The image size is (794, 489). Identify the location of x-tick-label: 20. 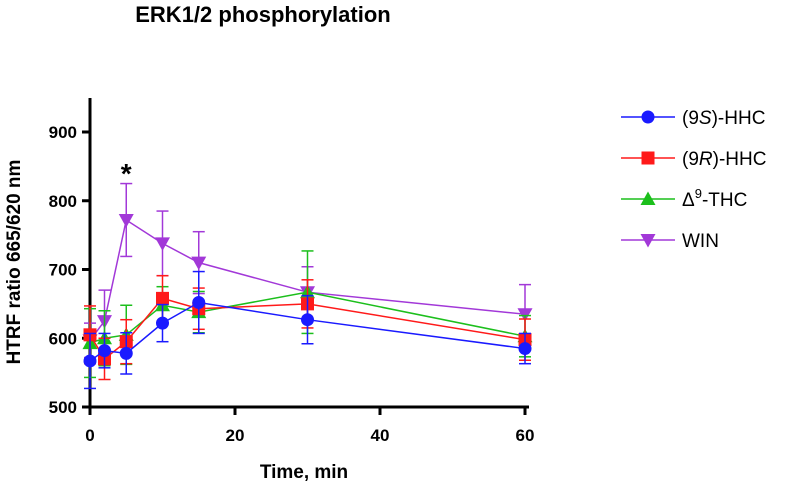
(235, 435).